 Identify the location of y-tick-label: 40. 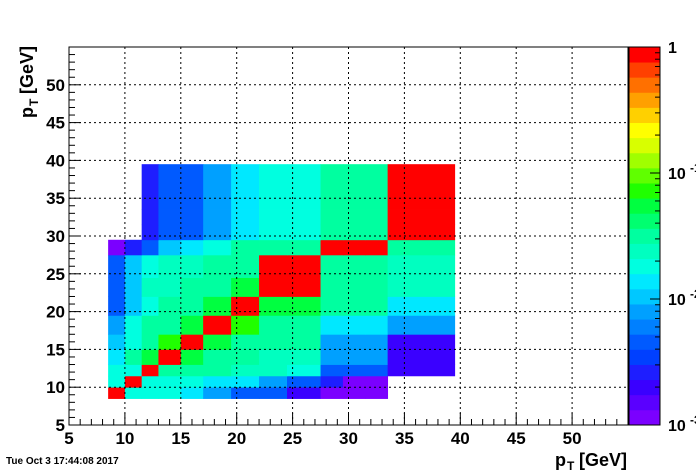
(55, 160).